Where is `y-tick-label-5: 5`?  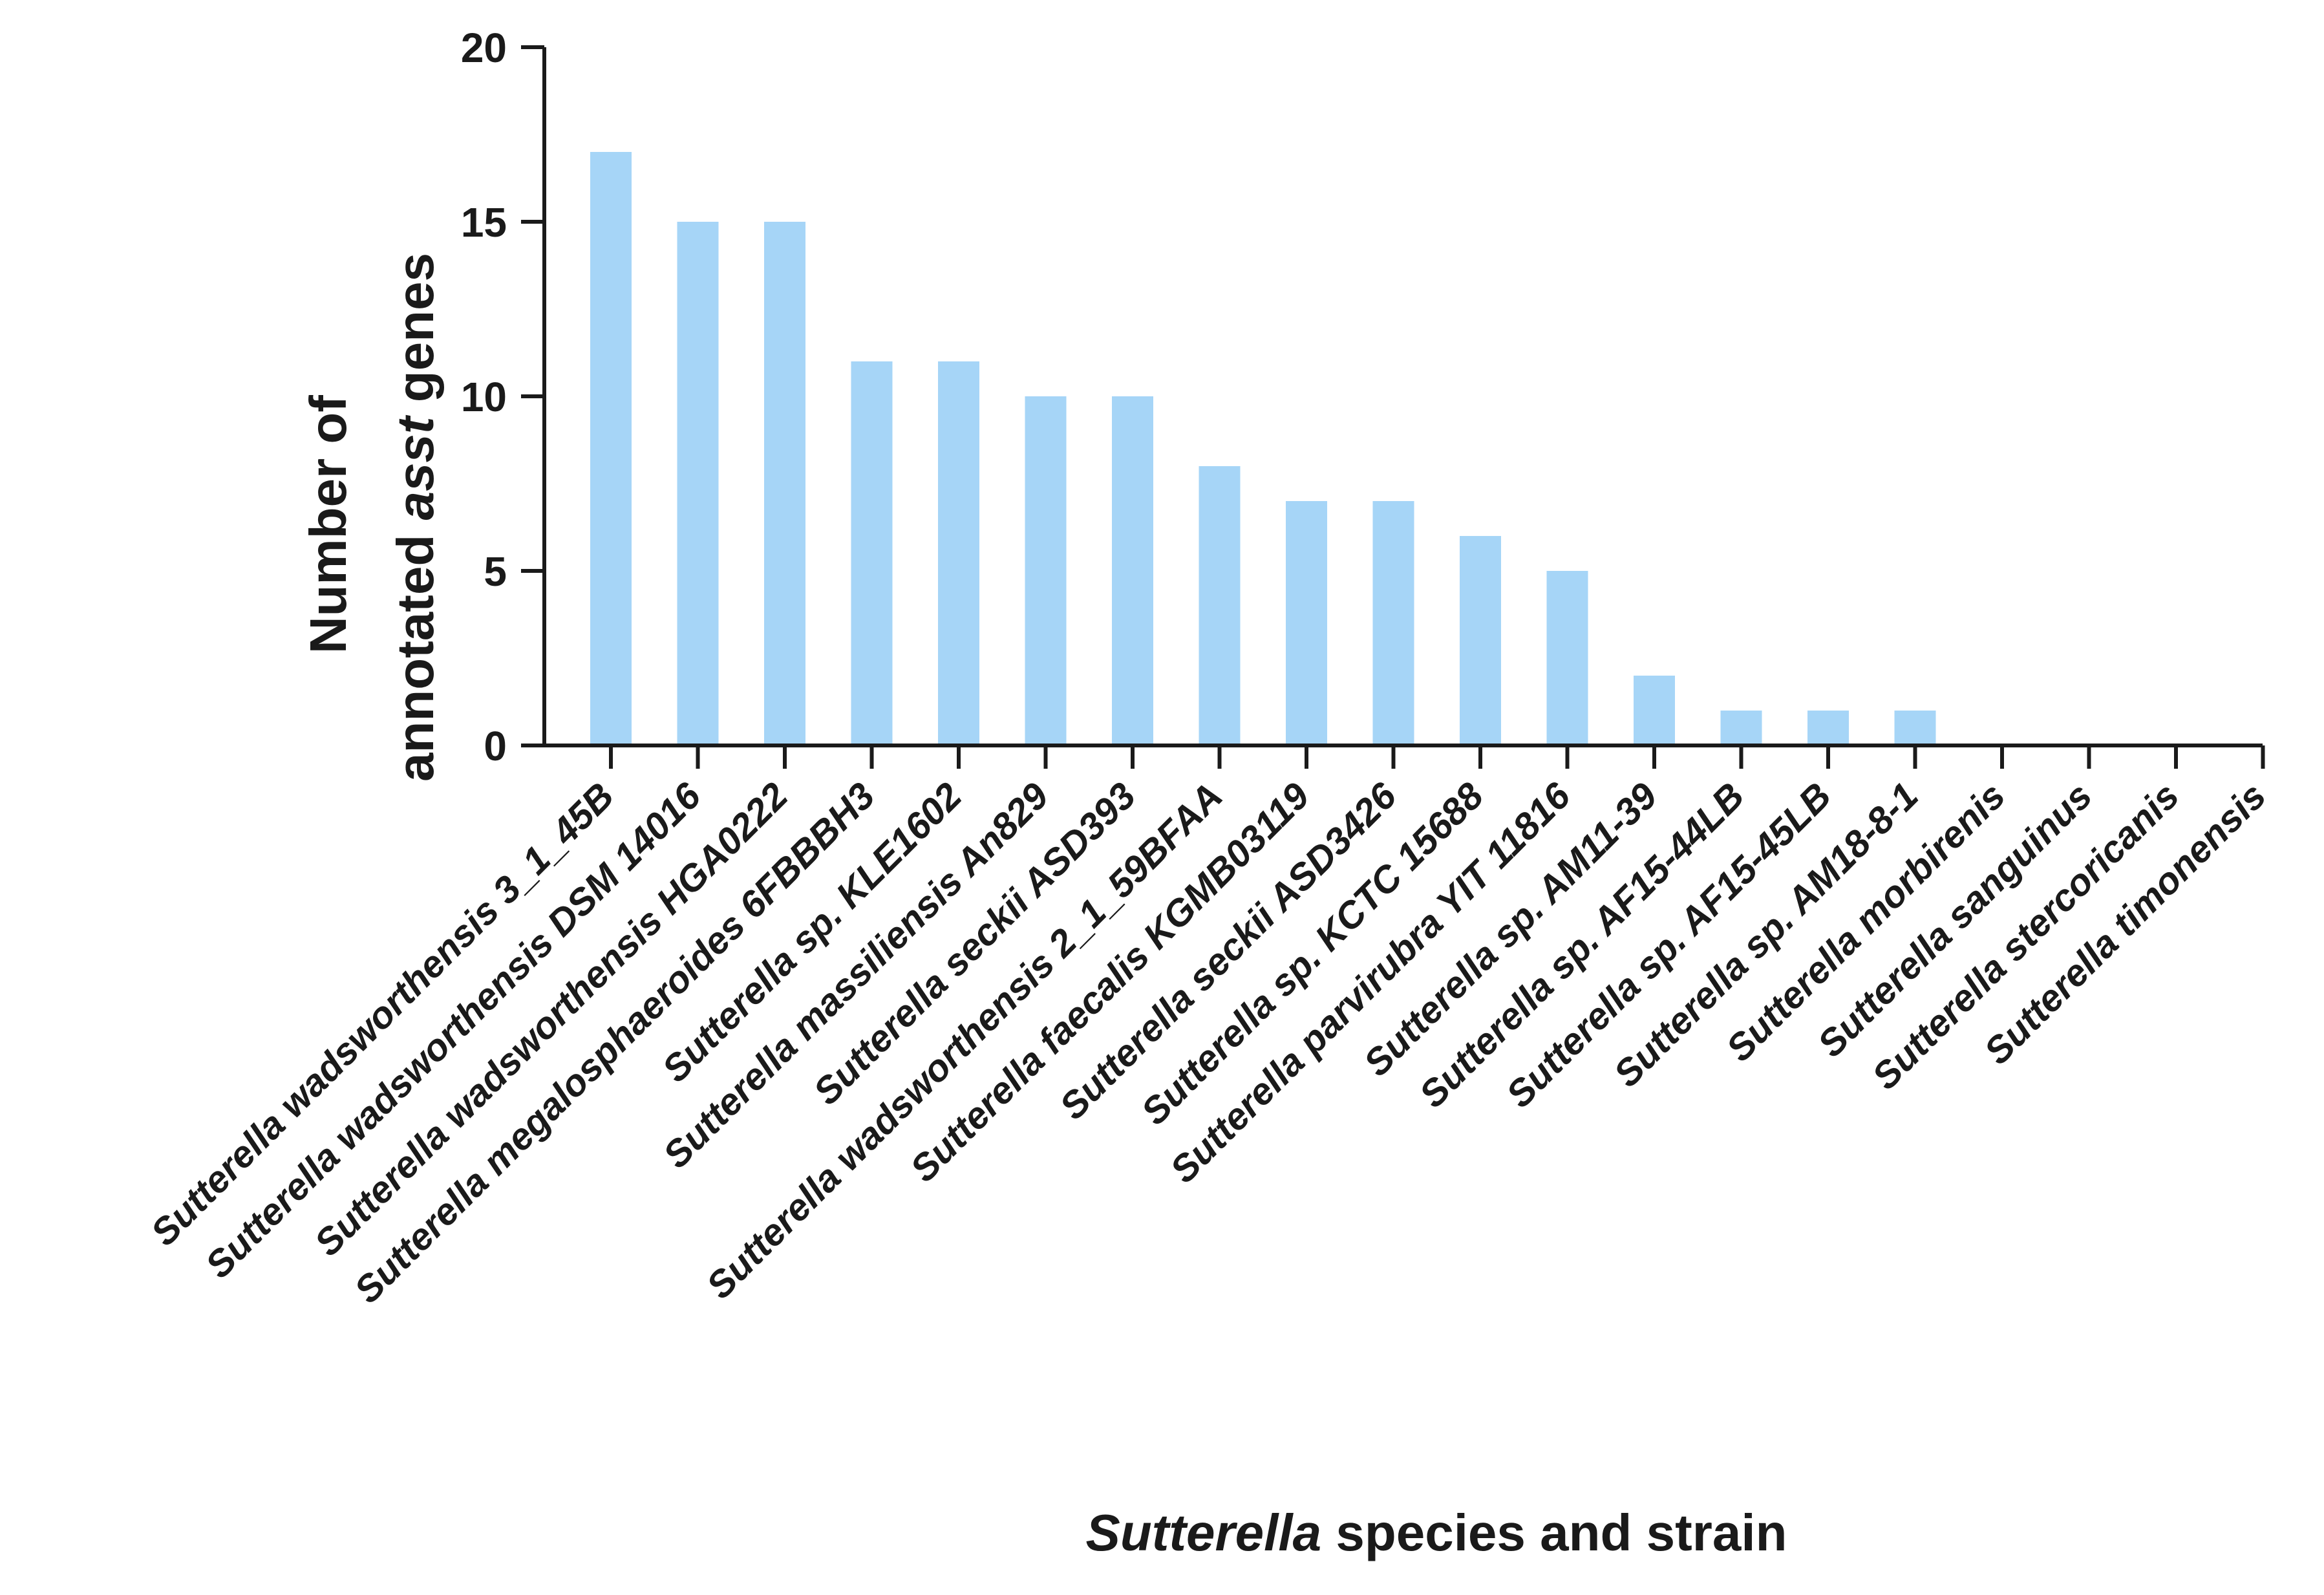
y-tick-label-5: 5 is located at coordinates (495, 571).